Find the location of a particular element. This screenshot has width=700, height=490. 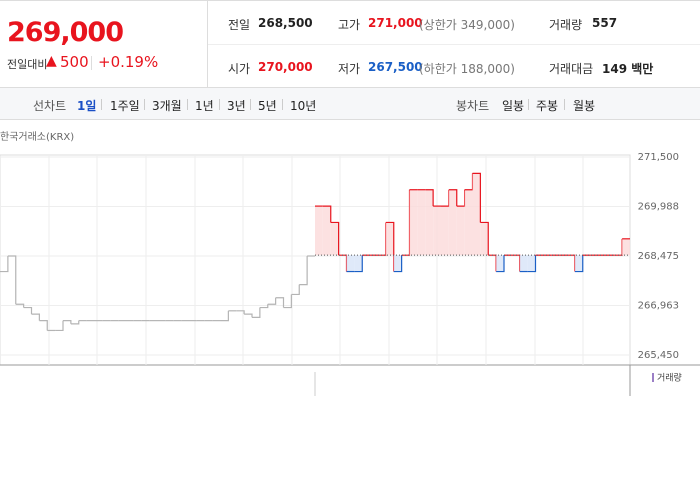

y-tick-label: 265,450 is located at coordinates (658, 355).